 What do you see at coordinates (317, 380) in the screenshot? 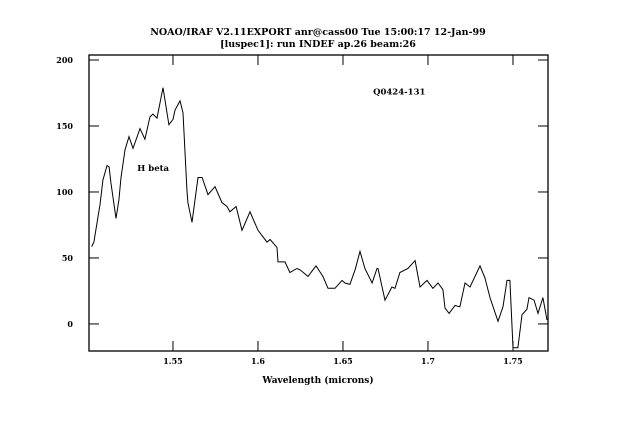
I see `x-axis-label: Wavelength (microns)` at bounding box center [317, 380].